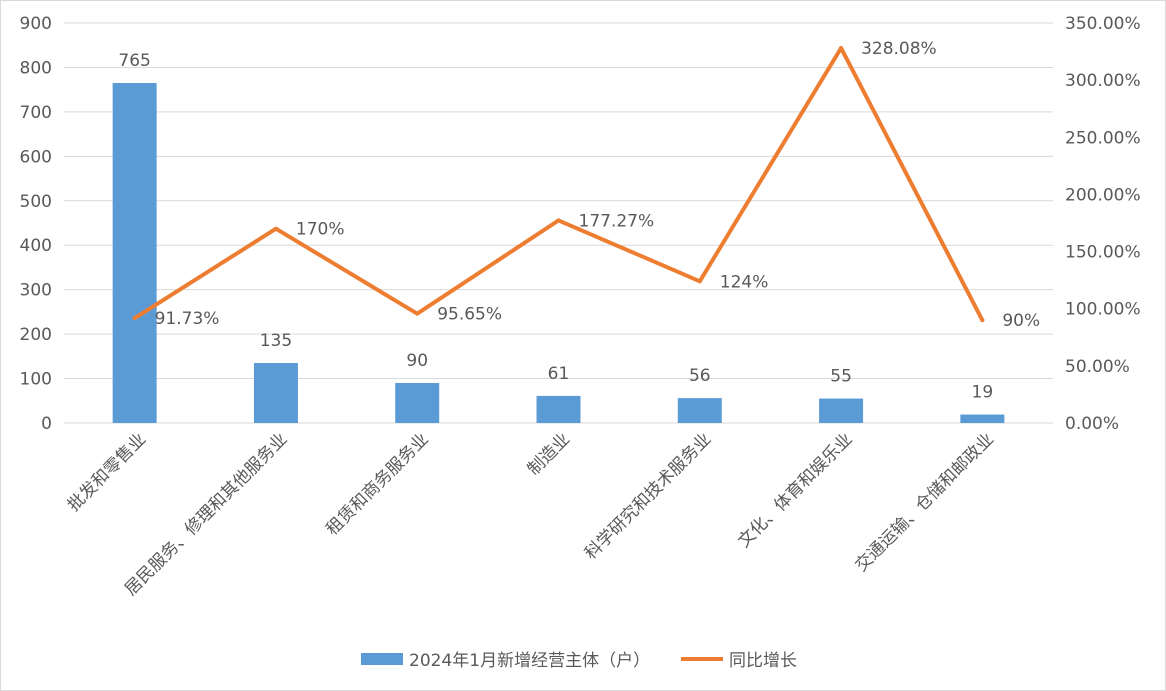 The width and height of the screenshot is (1166, 691). I want to click on bar-data-label: 61, so click(559, 374).